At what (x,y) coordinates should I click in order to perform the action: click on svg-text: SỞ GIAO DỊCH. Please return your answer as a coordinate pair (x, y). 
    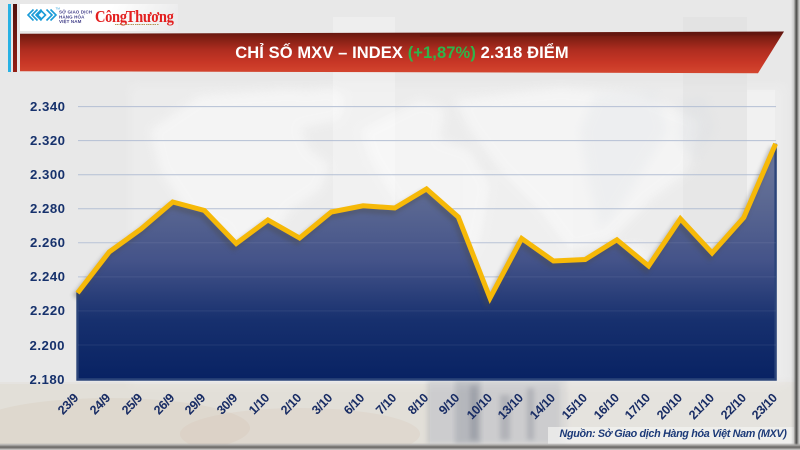
    Looking at the image, I should click on (75, 12).